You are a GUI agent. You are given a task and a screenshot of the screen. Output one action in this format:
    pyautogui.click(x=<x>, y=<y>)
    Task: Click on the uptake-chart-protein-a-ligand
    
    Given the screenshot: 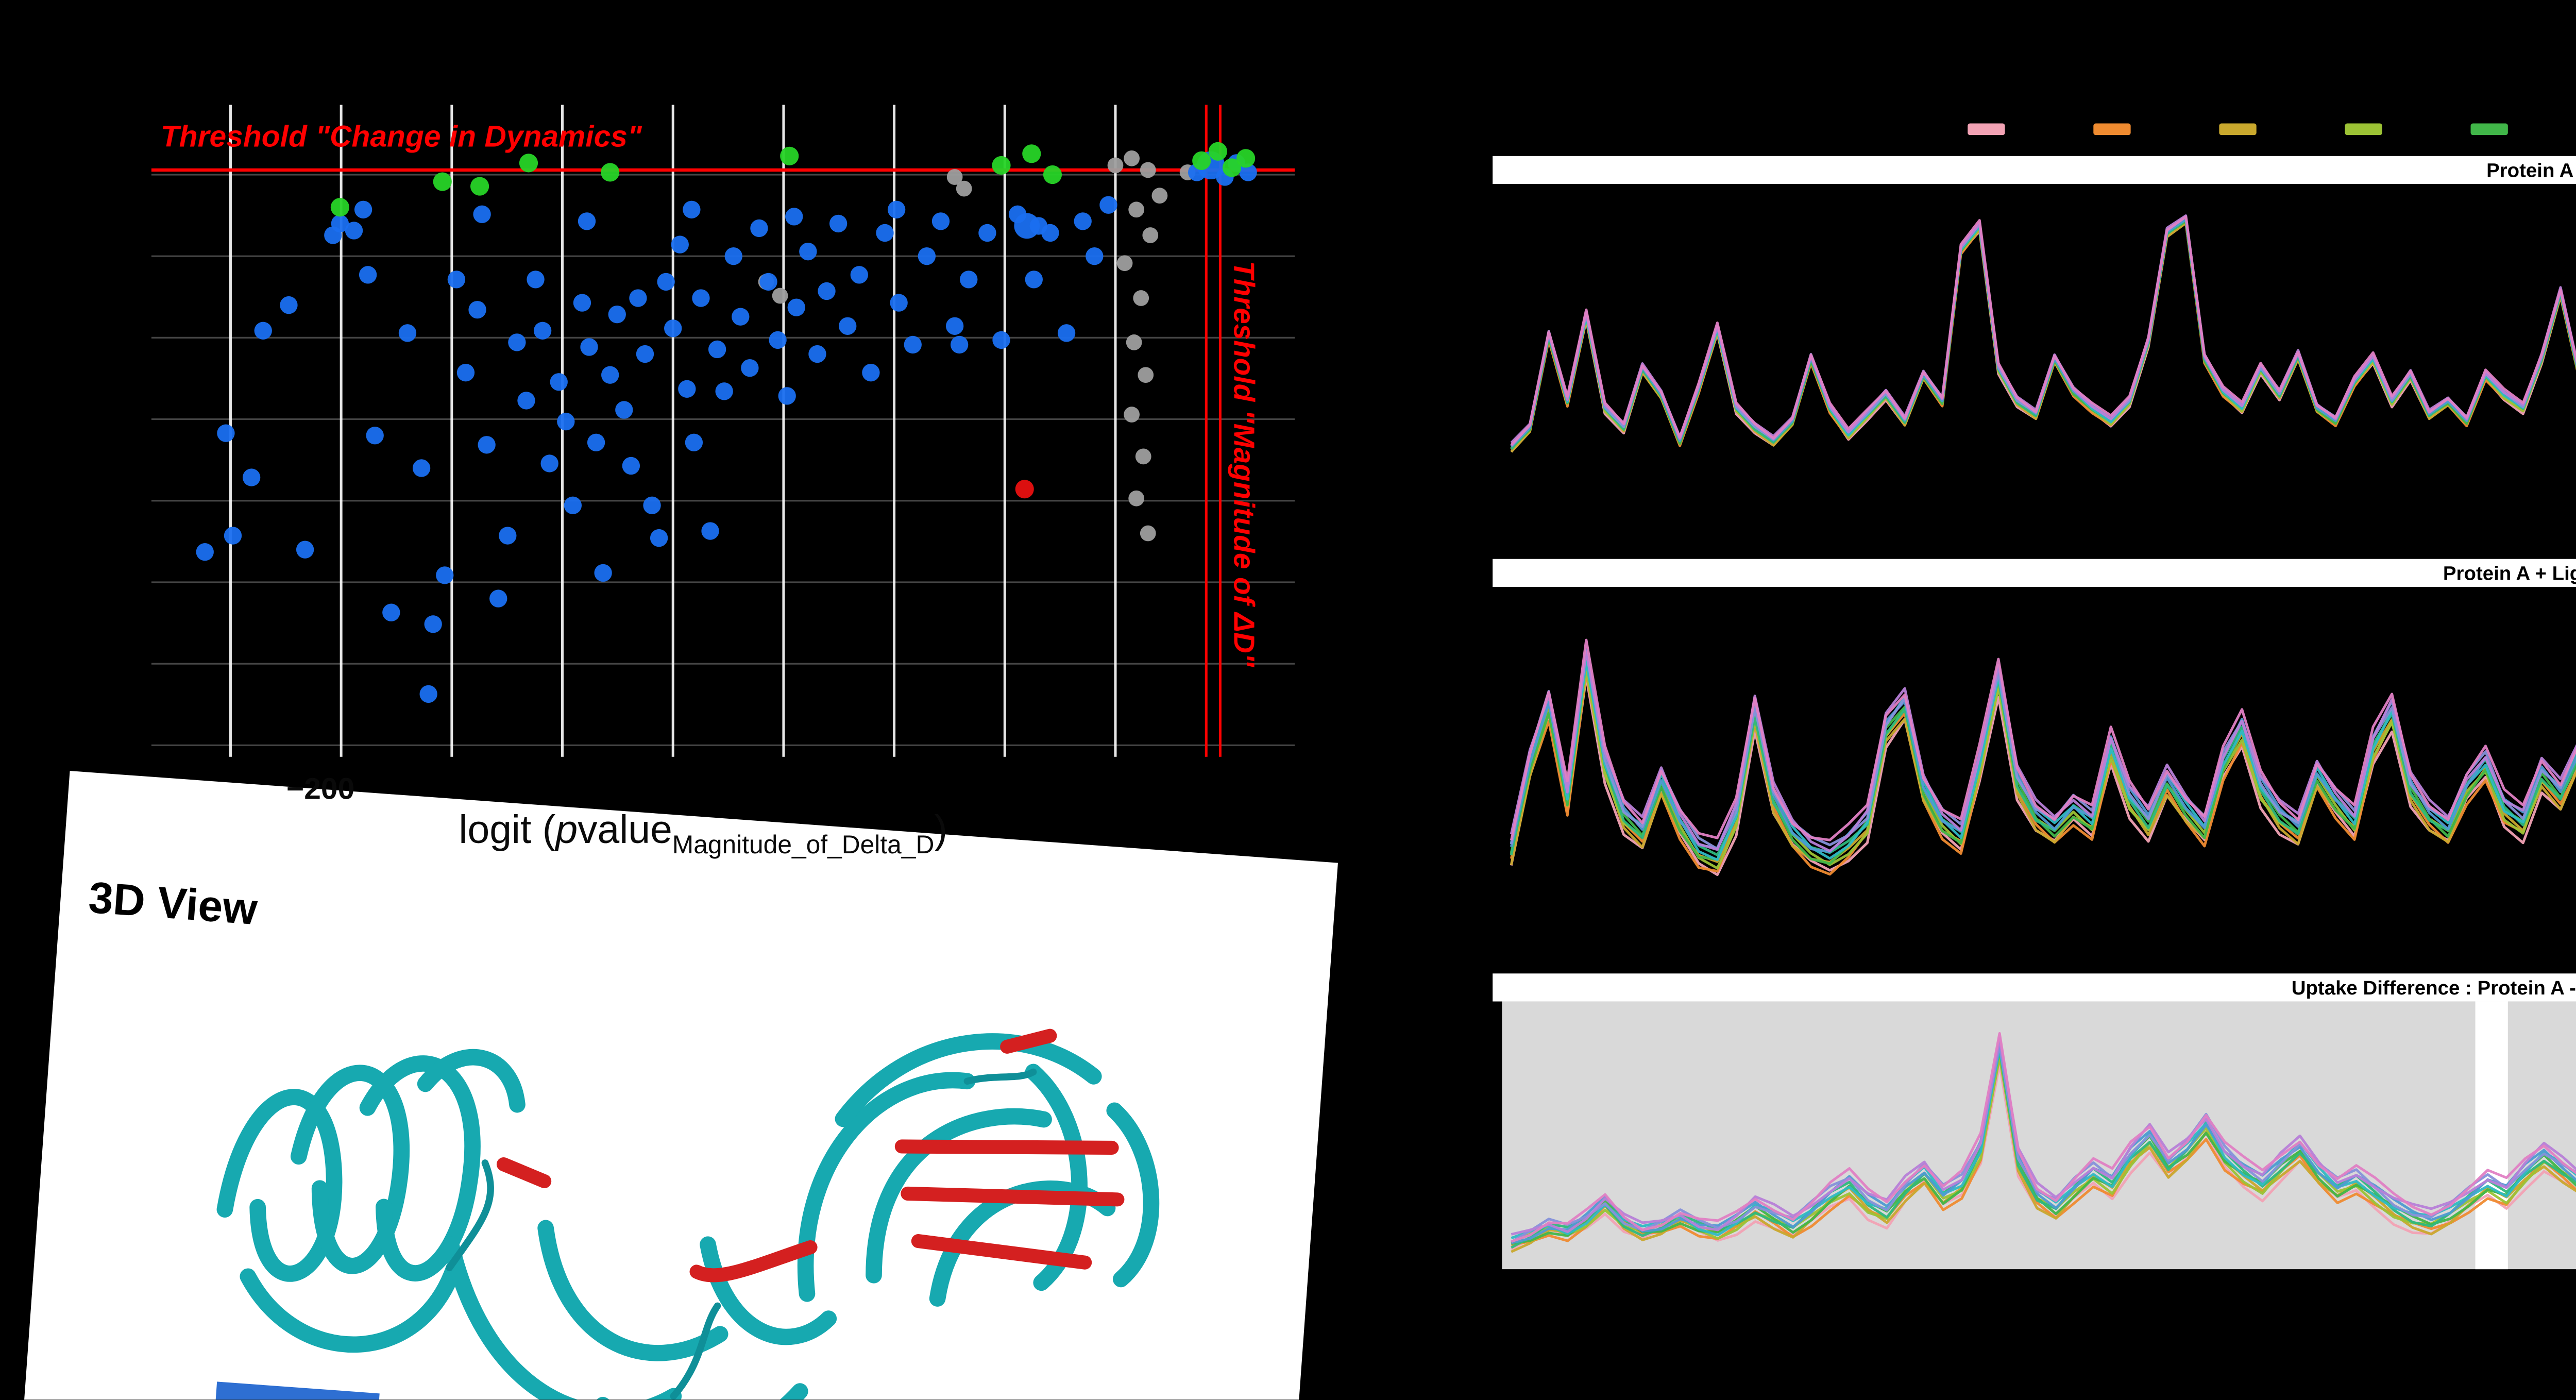 What is the action you would take?
    pyautogui.click(x=2039, y=779)
    